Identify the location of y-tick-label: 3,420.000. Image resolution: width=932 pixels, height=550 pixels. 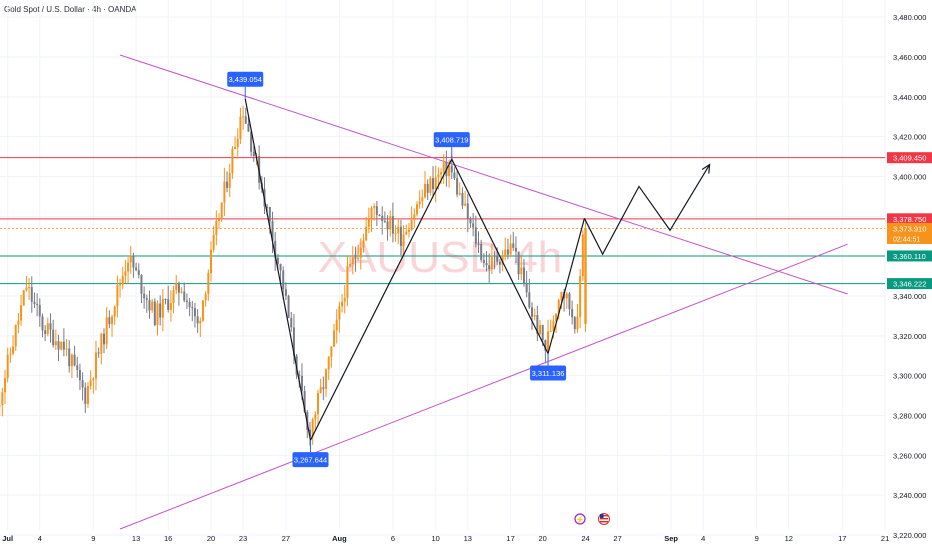
(909, 137).